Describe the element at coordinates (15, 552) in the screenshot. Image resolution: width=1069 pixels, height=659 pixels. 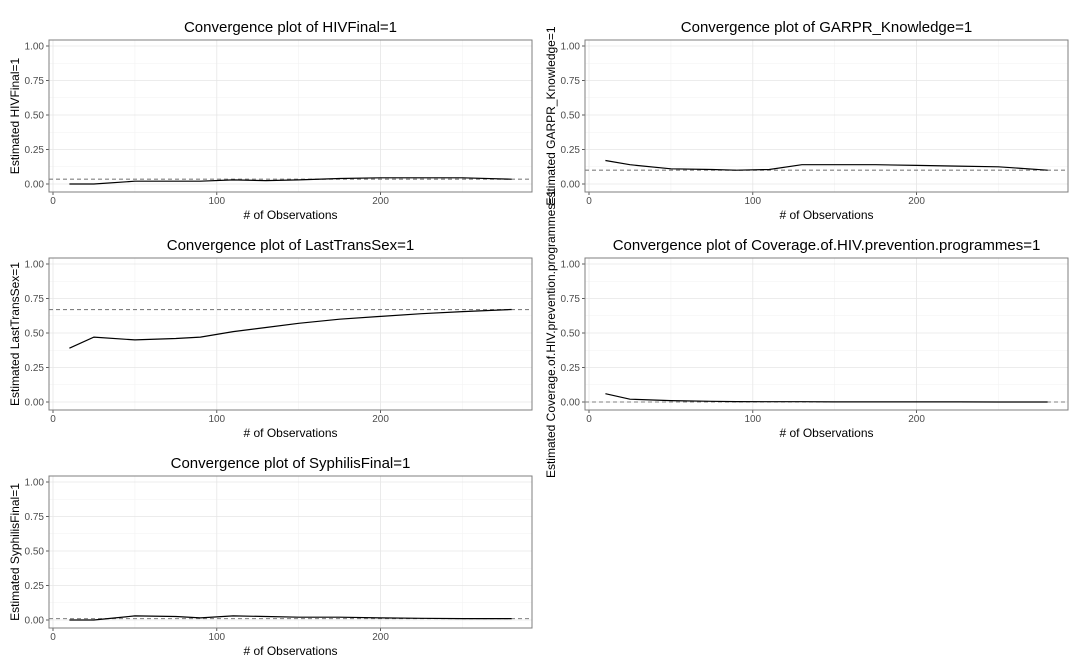
I see `y-axis-label: Estimated SyphilisFinal=1` at that location.